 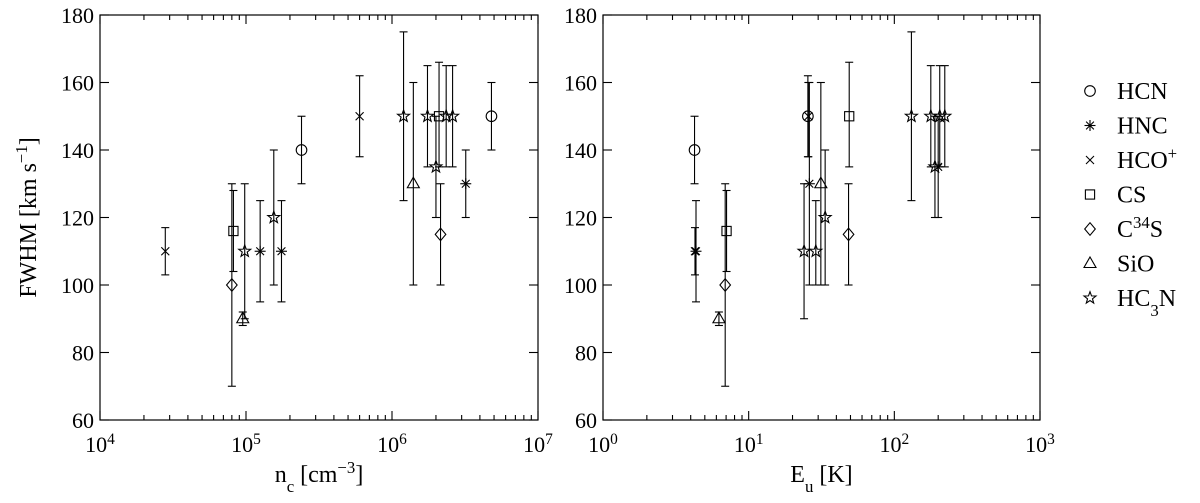 What do you see at coordinates (1090, 91) in the screenshot?
I see `legend-circle-icon` at bounding box center [1090, 91].